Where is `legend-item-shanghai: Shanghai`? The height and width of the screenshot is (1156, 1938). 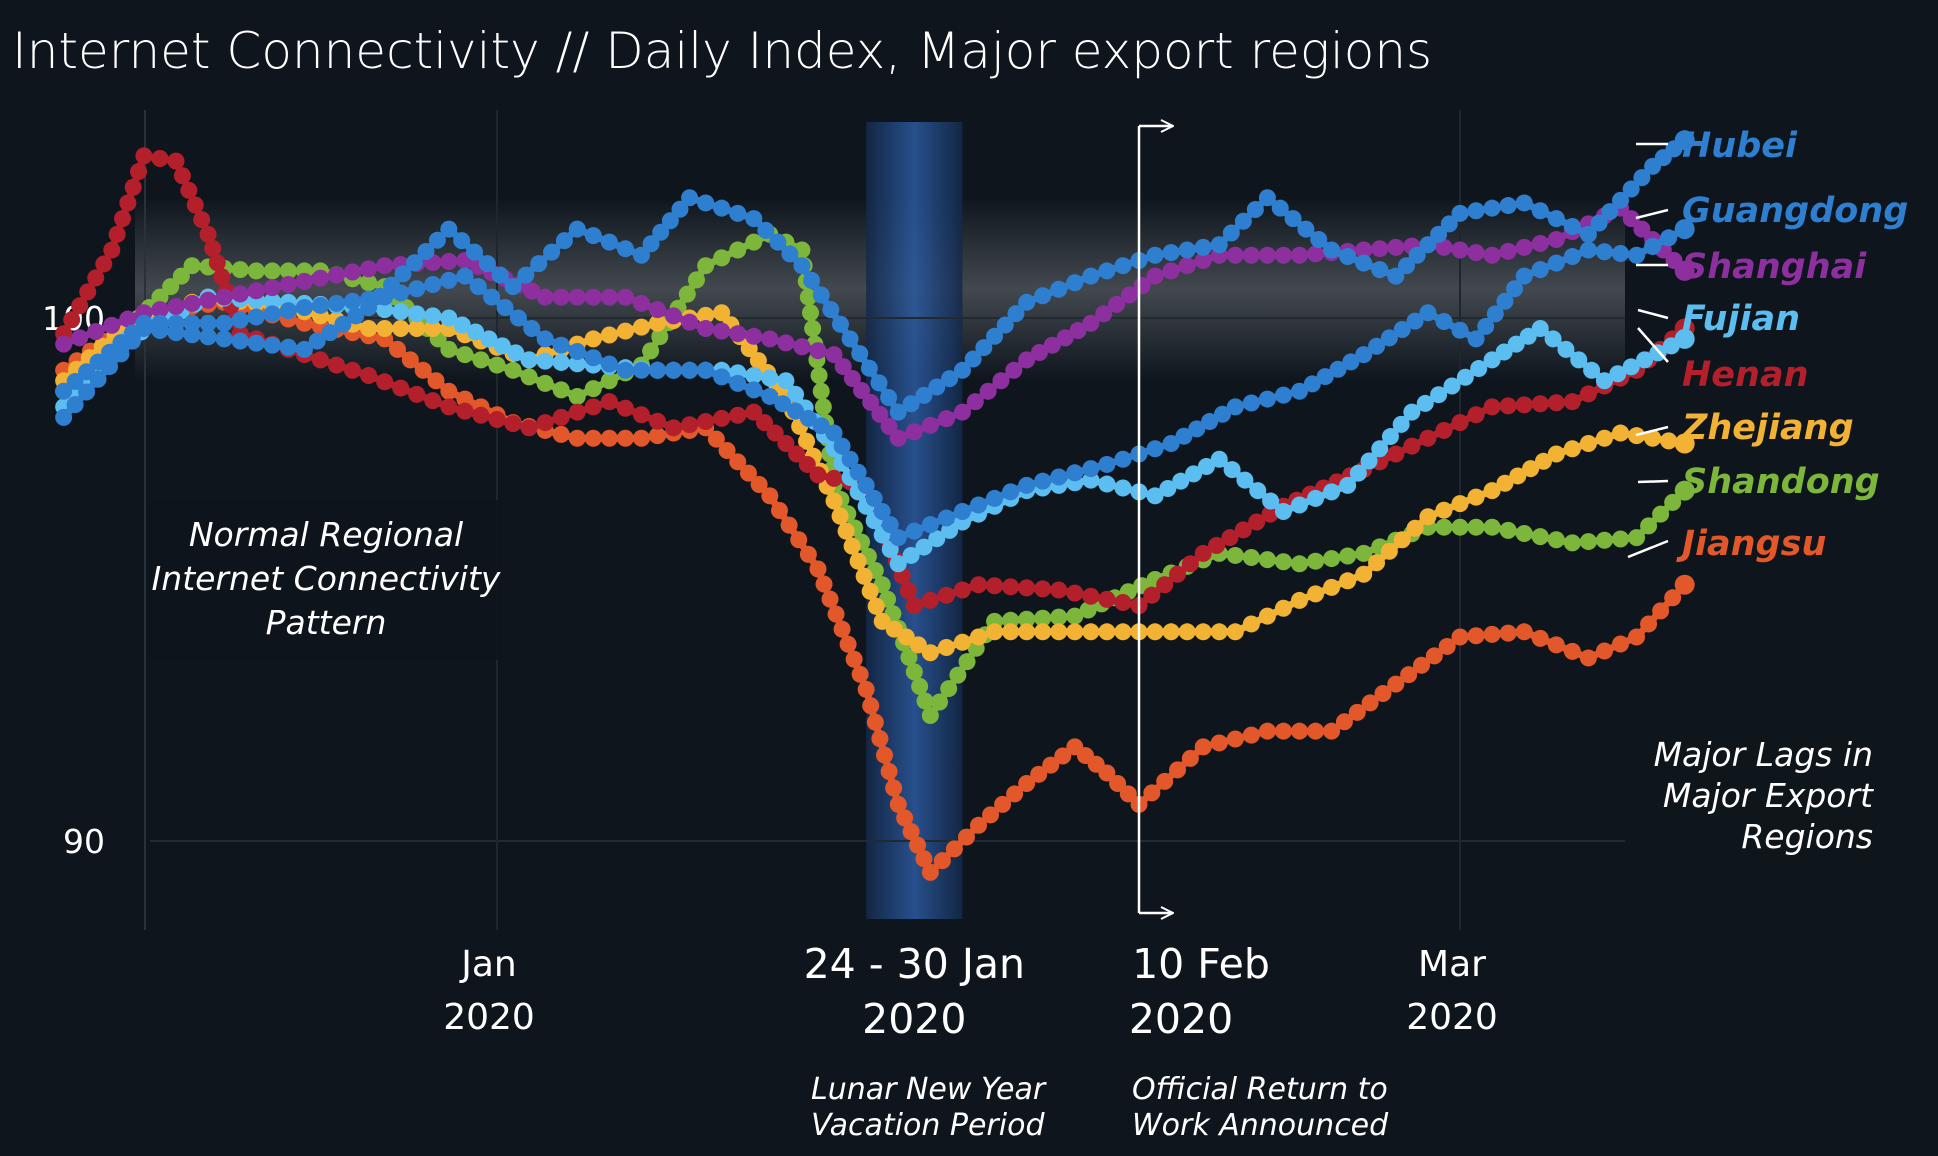
legend-item-shanghai: Shanghai is located at coordinates (1751, 267).